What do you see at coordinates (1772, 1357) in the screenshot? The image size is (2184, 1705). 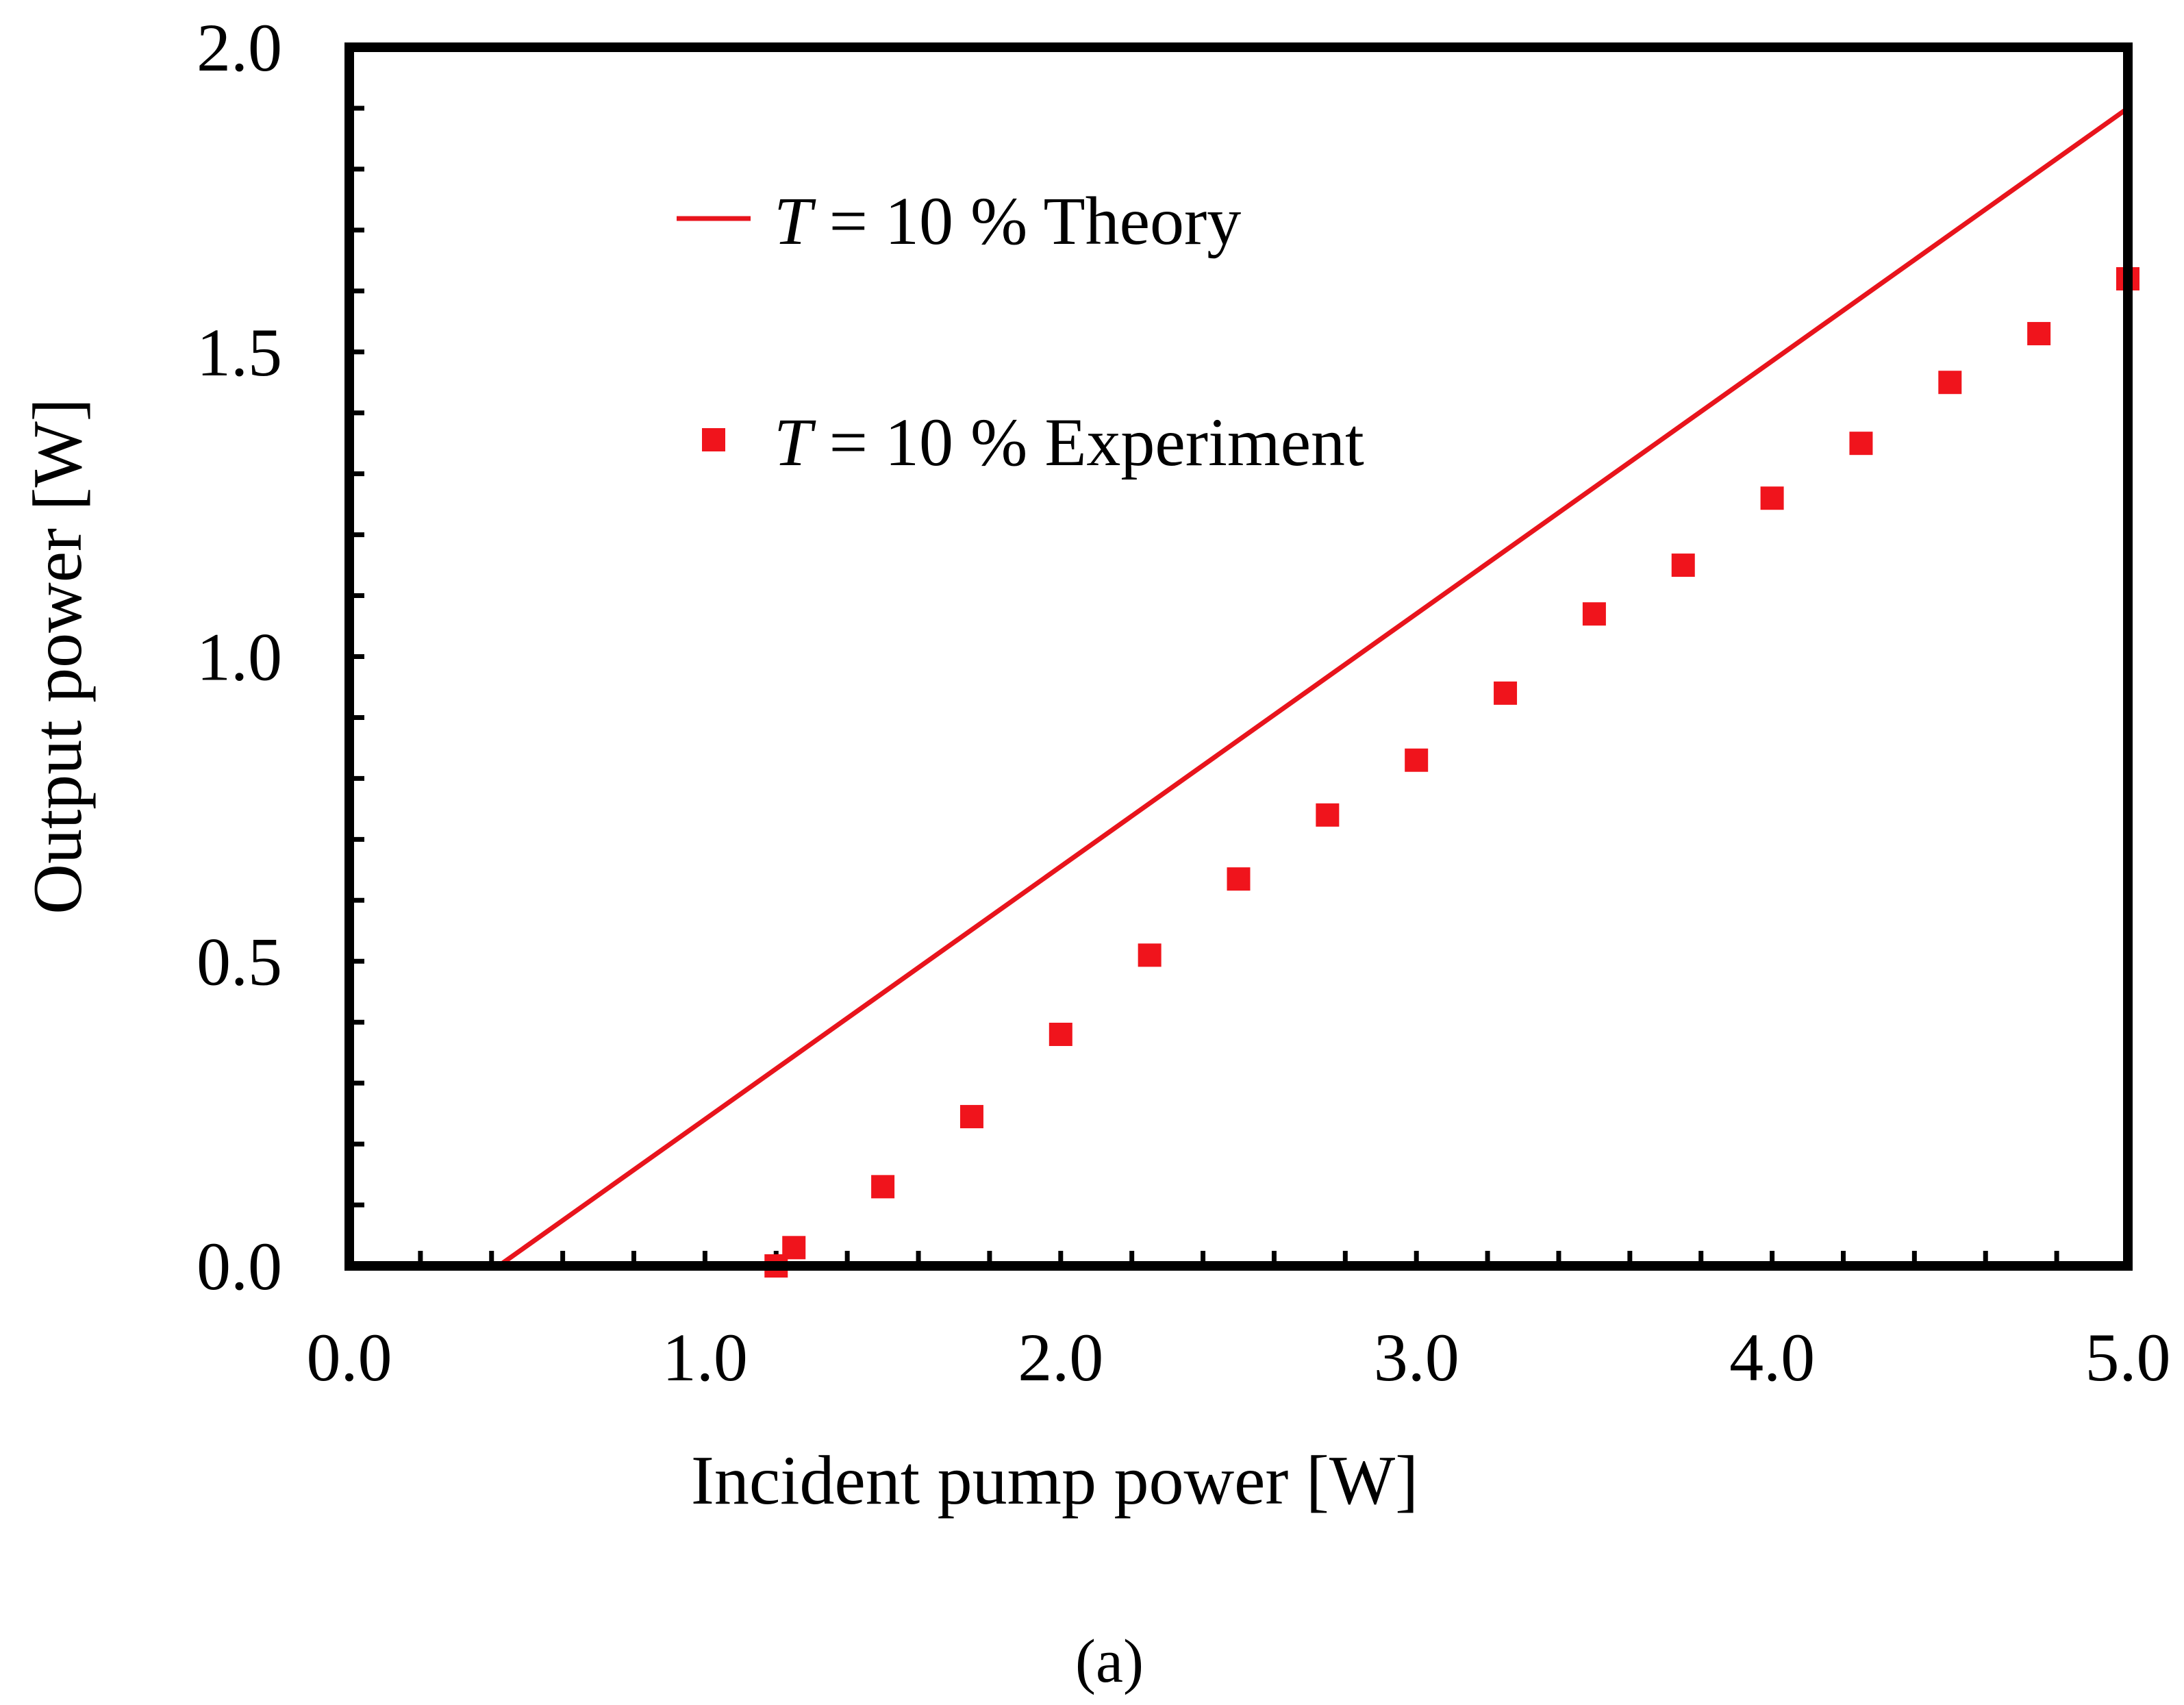 I see `x-tick-label: 4.0` at bounding box center [1772, 1357].